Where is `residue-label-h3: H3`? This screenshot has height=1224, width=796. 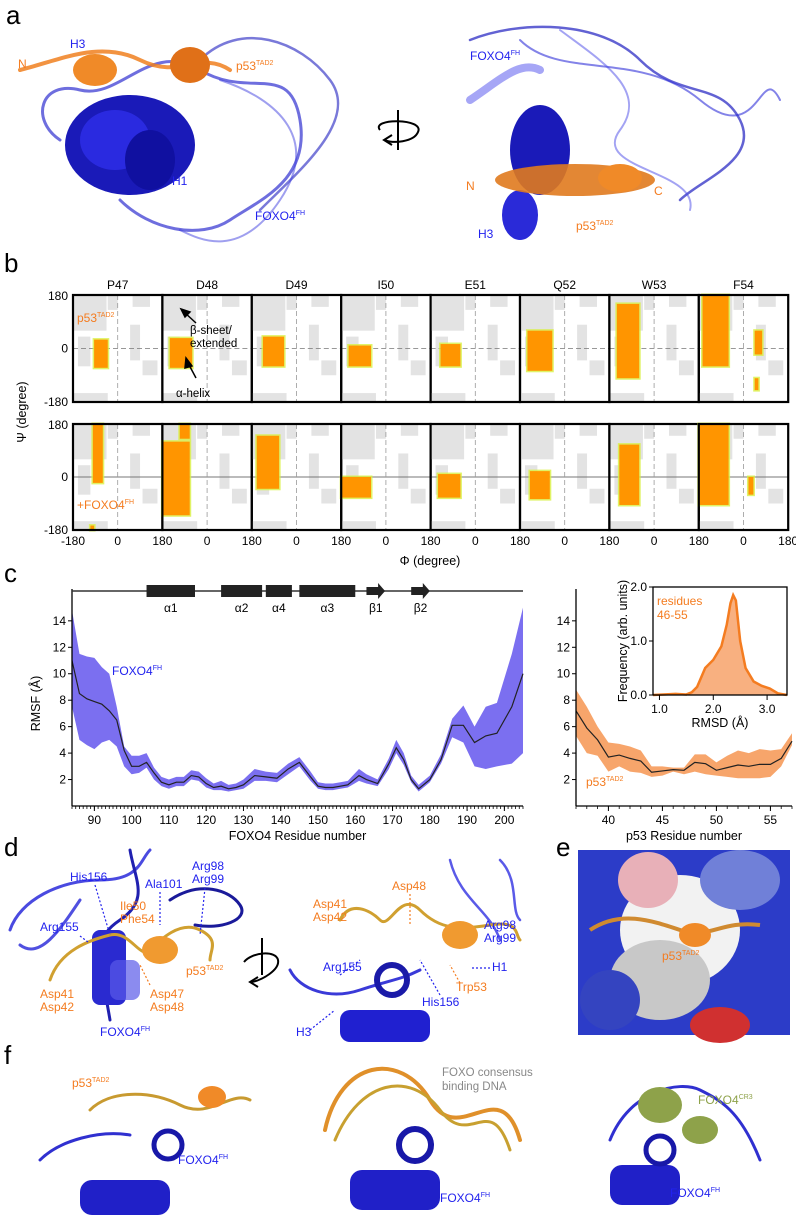 residue-label-h3: H3 is located at coordinates (304, 1032).